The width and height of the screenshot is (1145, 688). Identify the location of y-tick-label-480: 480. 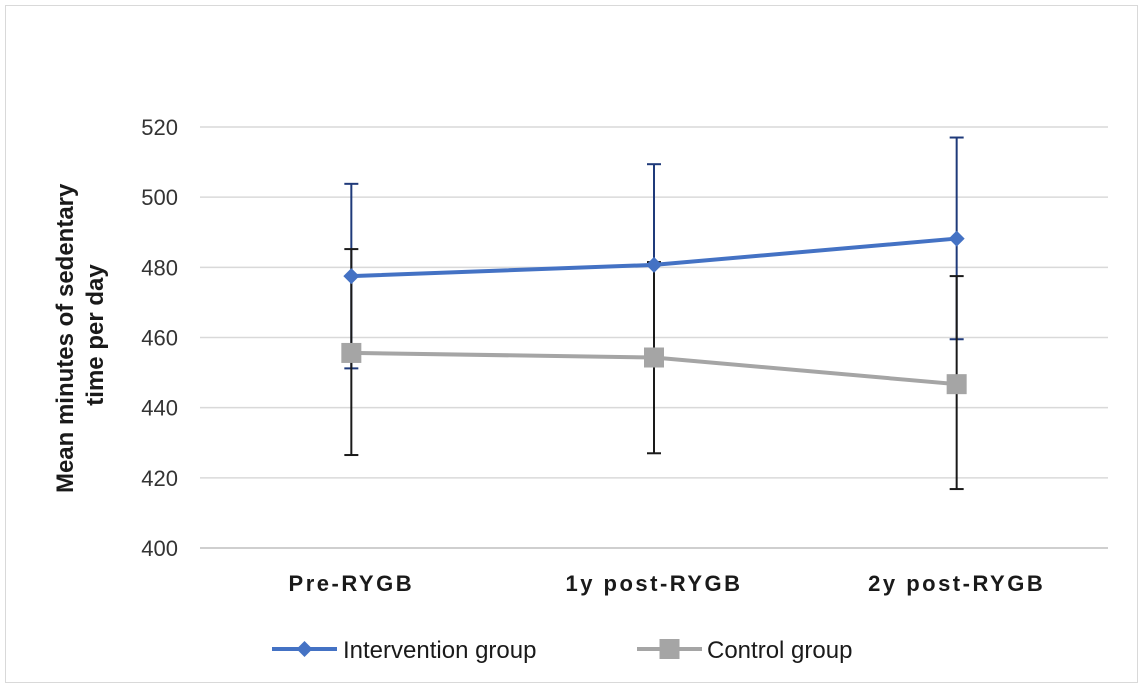
(159, 267).